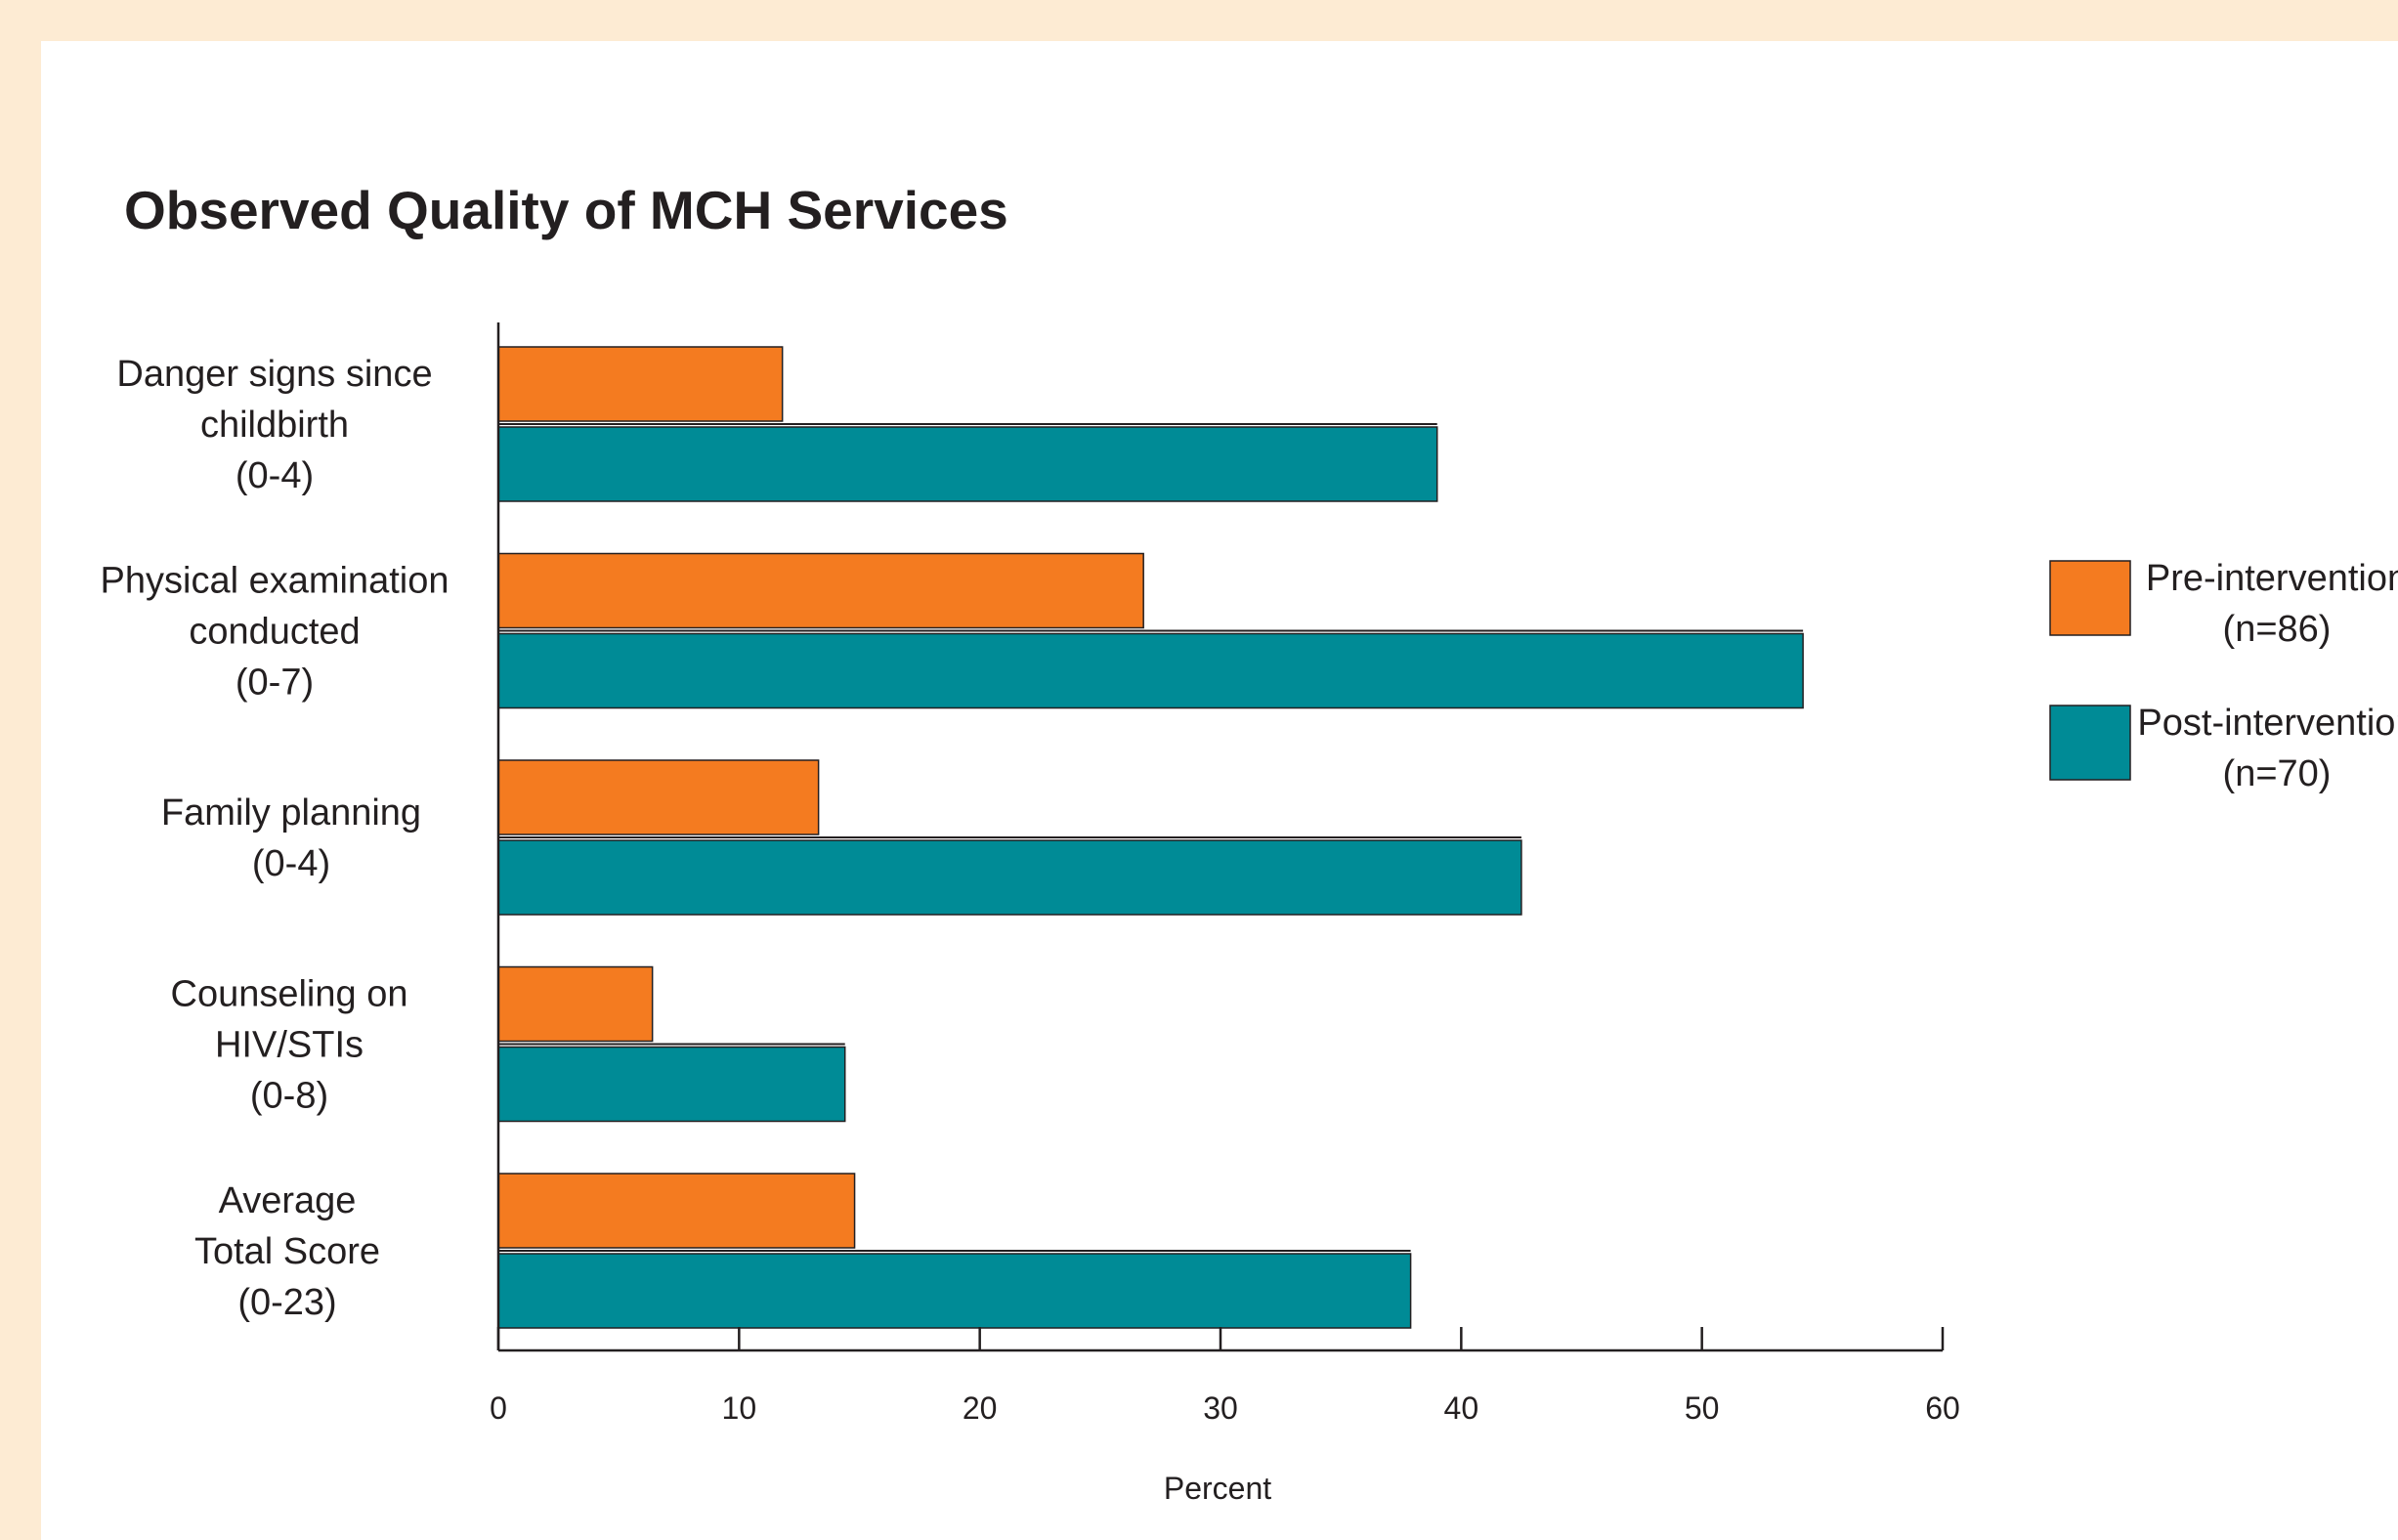 This screenshot has width=2398, height=1540. What do you see at coordinates (289, 994) in the screenshot?
I see `category-label-line: Counseling on` at bounding box center [289, 994].